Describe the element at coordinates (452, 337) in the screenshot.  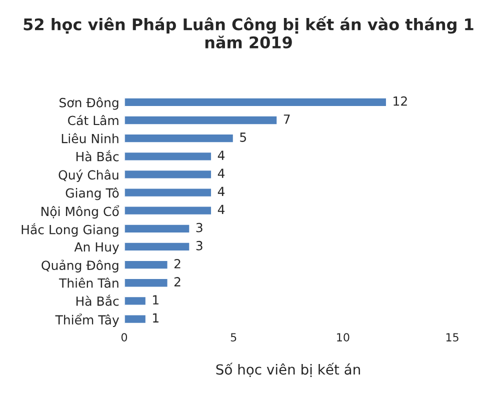
I see `x-tick-label: 15` at that location.